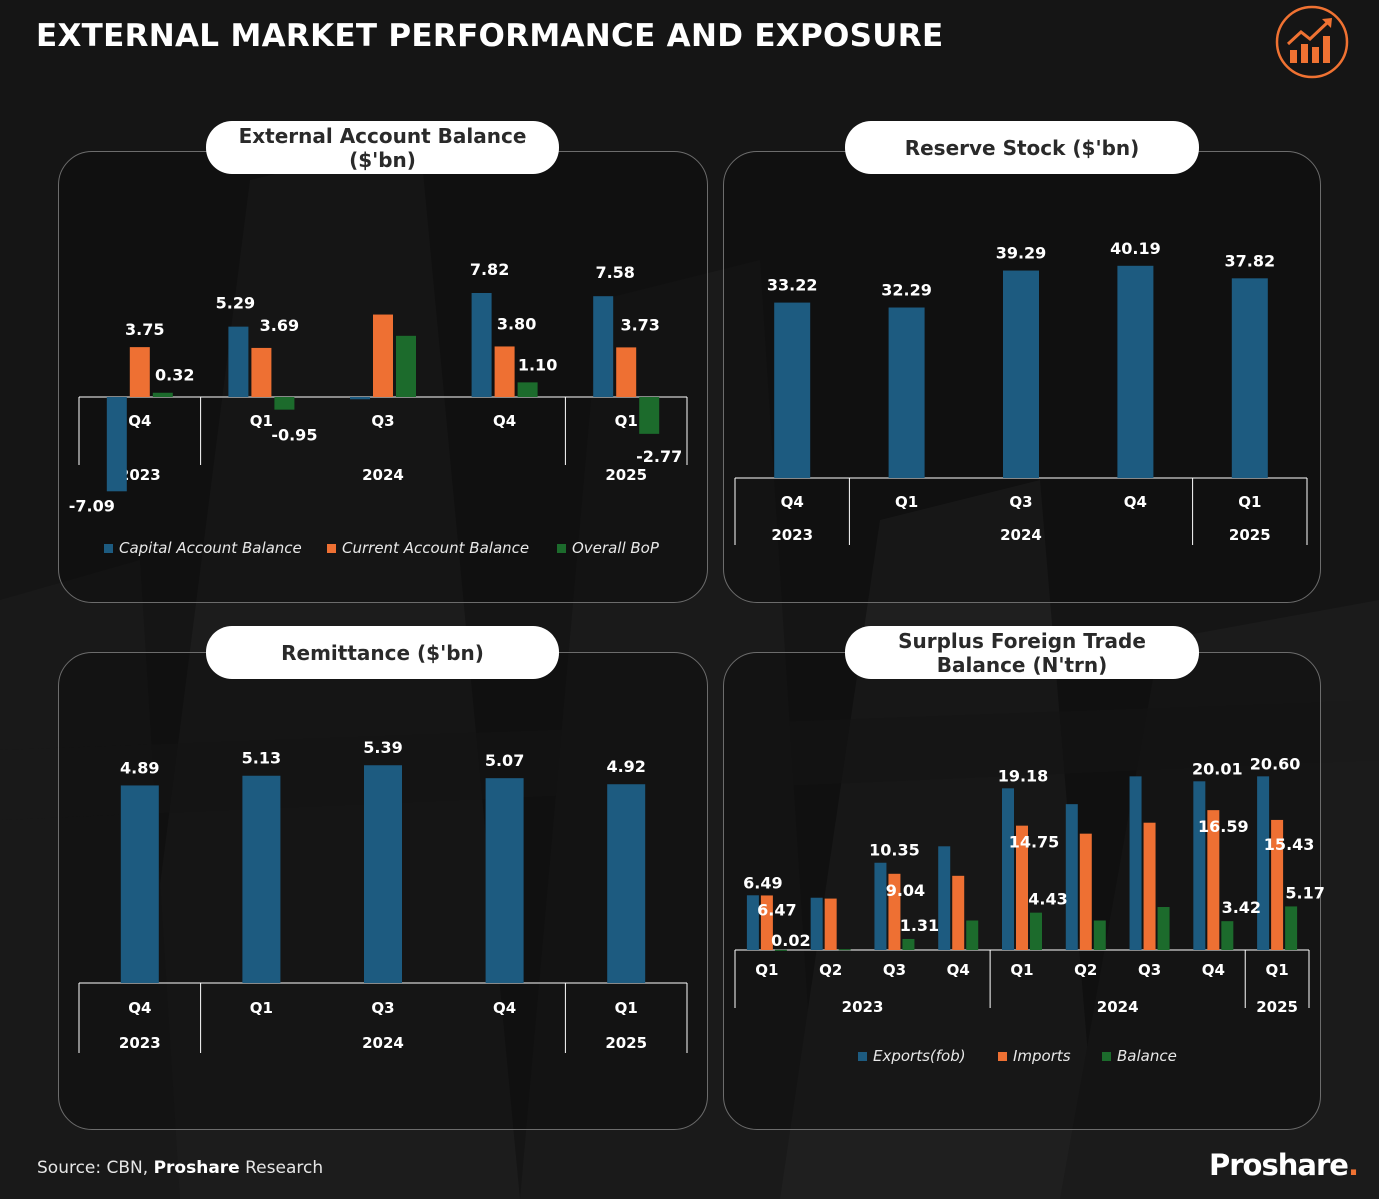 This screenshot has height=1199, width=1379. What do you see at coordinates (1021, 535) in the screenshot?
I see `reserve-year-label: 2024` at bounding box center [1021, 535].